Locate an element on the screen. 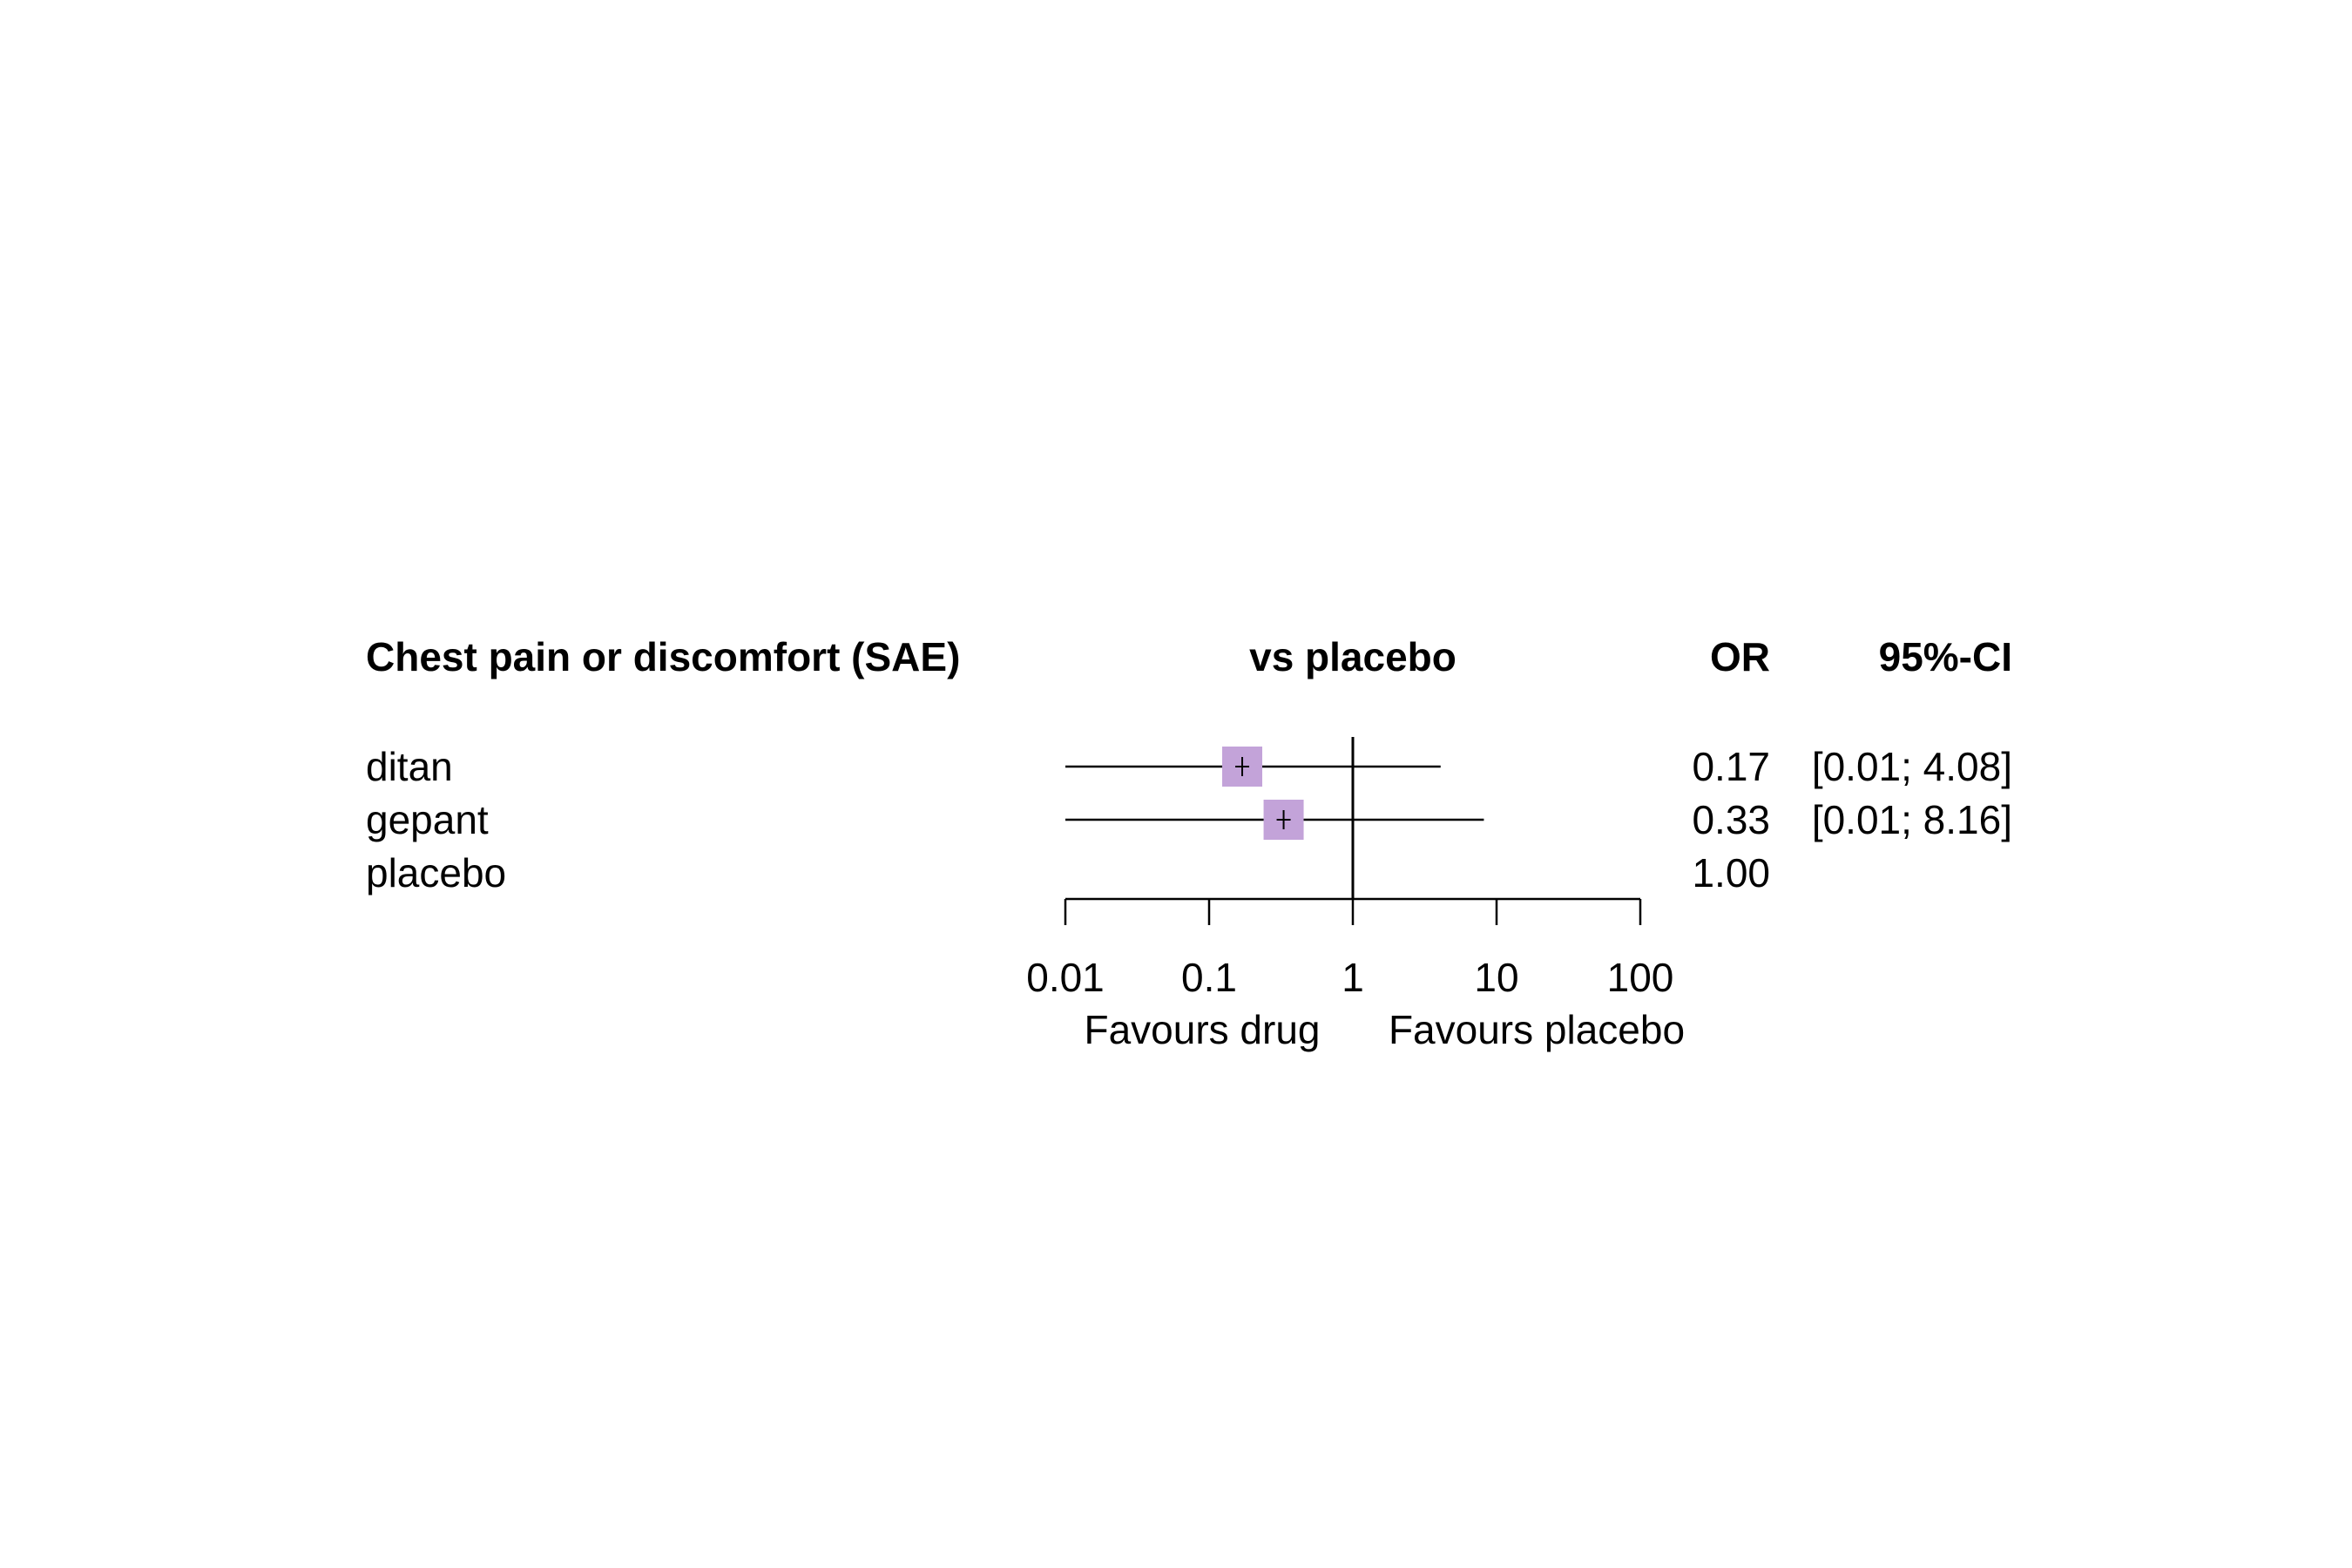 Image resolution: width=2352 pixels, height=1568 pixels. x-tick-label-3: 10 is located at coordinates (1496, 977).